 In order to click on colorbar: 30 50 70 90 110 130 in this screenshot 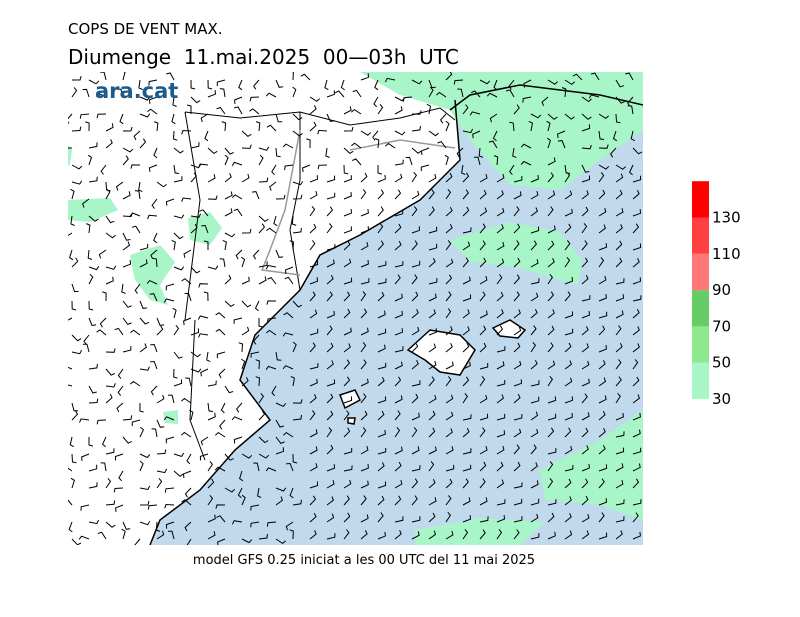, I will do `click(716, 294)`.